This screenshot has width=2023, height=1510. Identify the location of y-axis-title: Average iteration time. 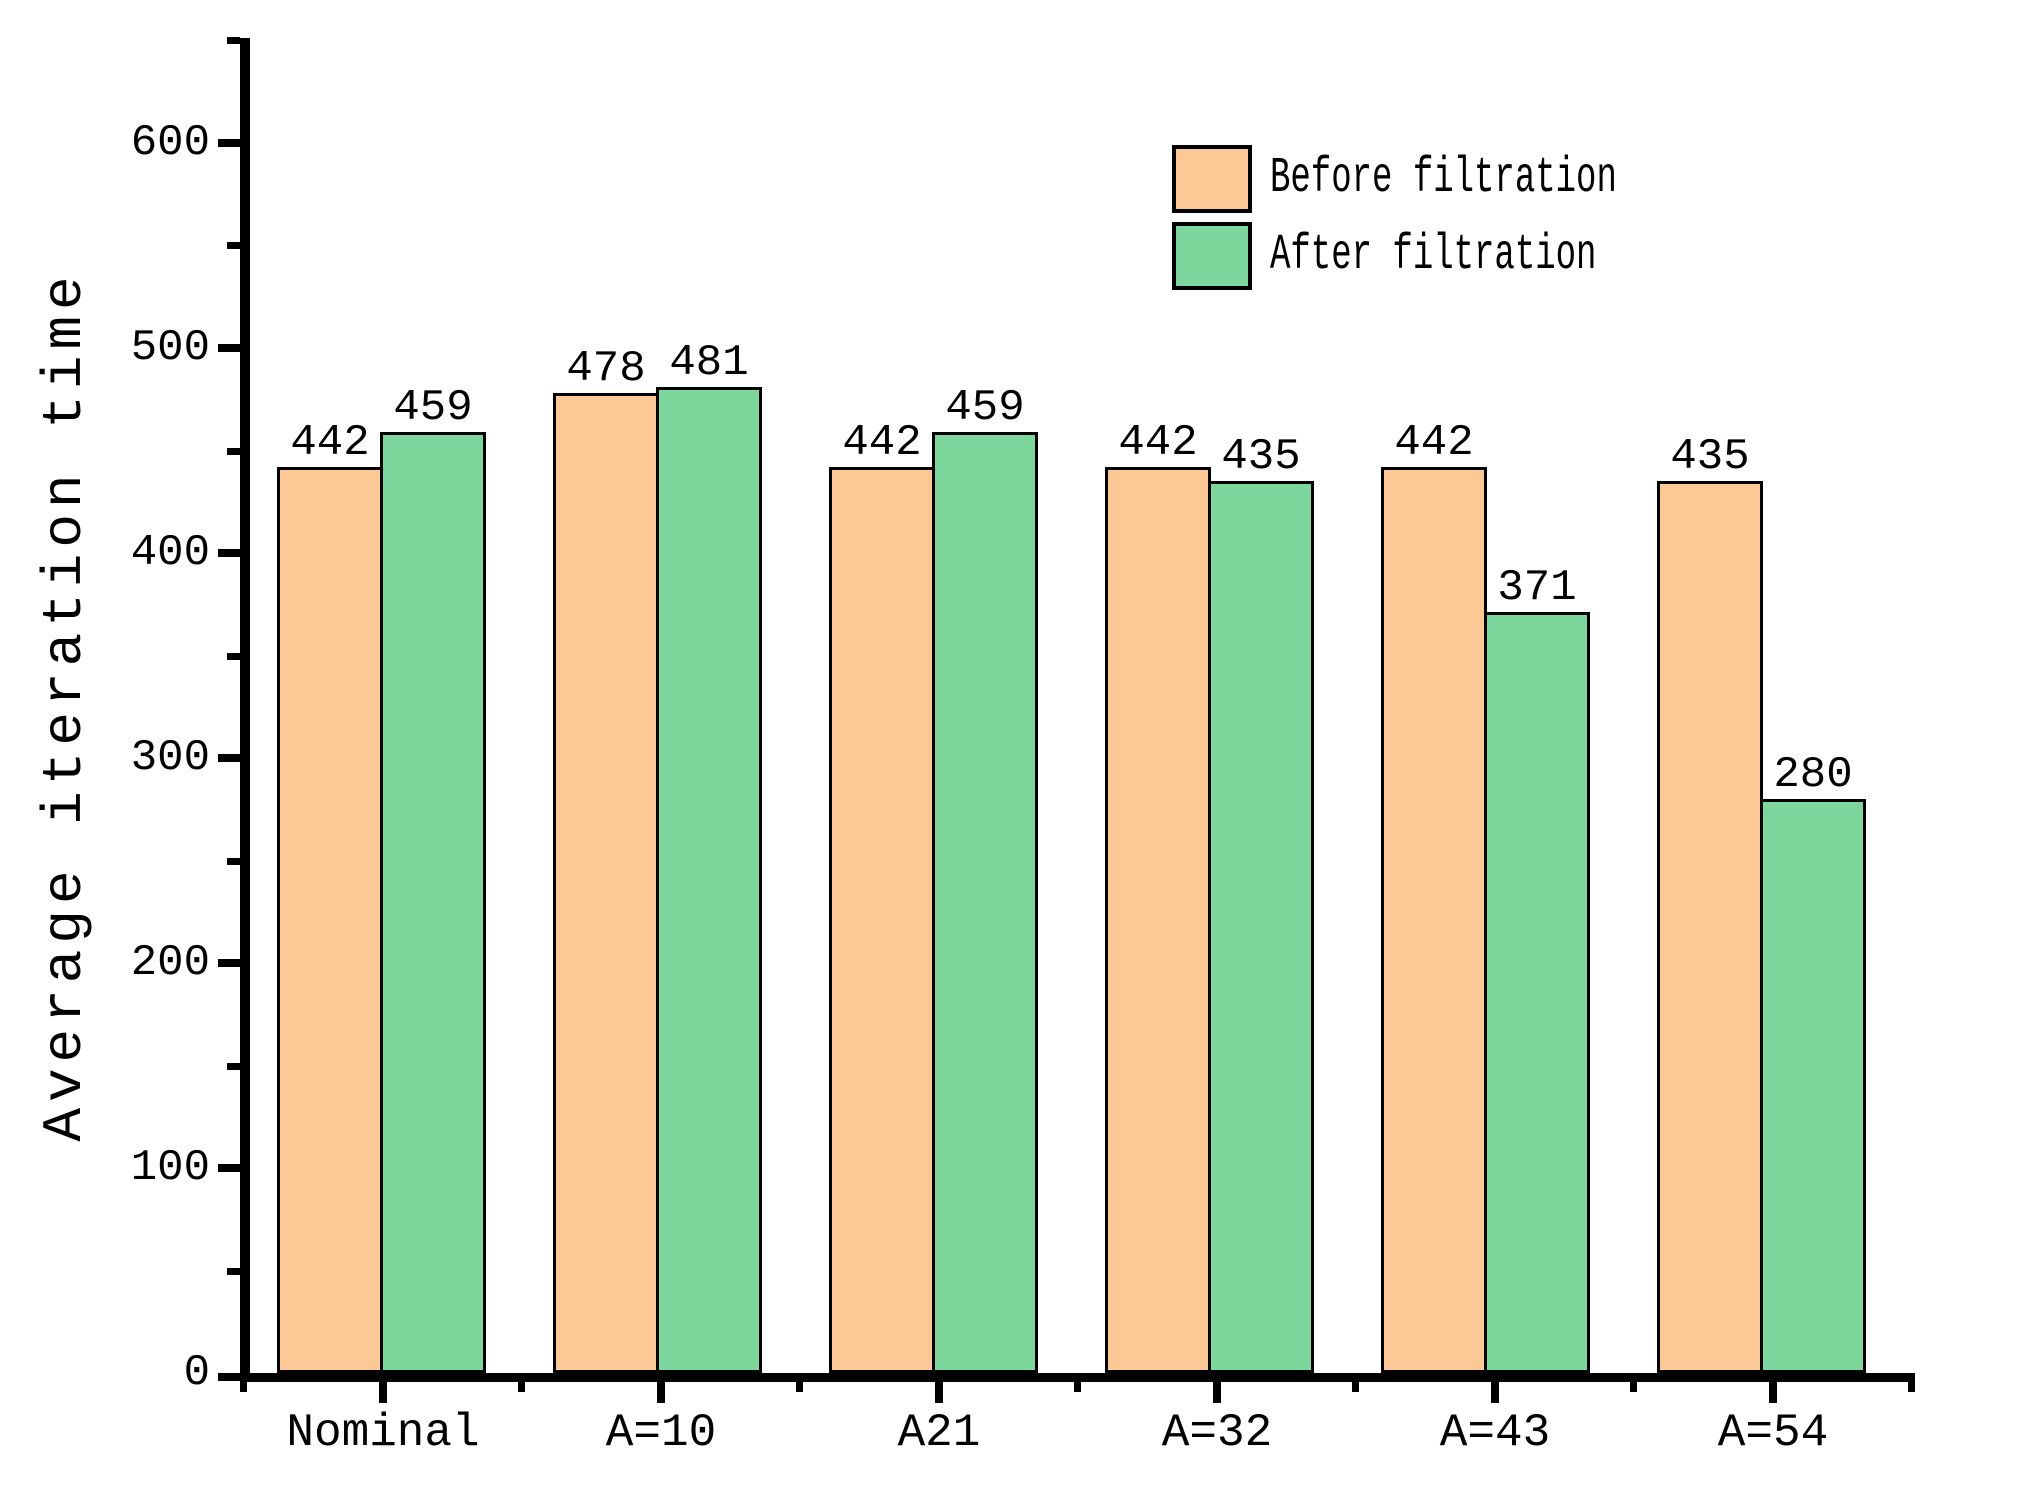
(65, 706).